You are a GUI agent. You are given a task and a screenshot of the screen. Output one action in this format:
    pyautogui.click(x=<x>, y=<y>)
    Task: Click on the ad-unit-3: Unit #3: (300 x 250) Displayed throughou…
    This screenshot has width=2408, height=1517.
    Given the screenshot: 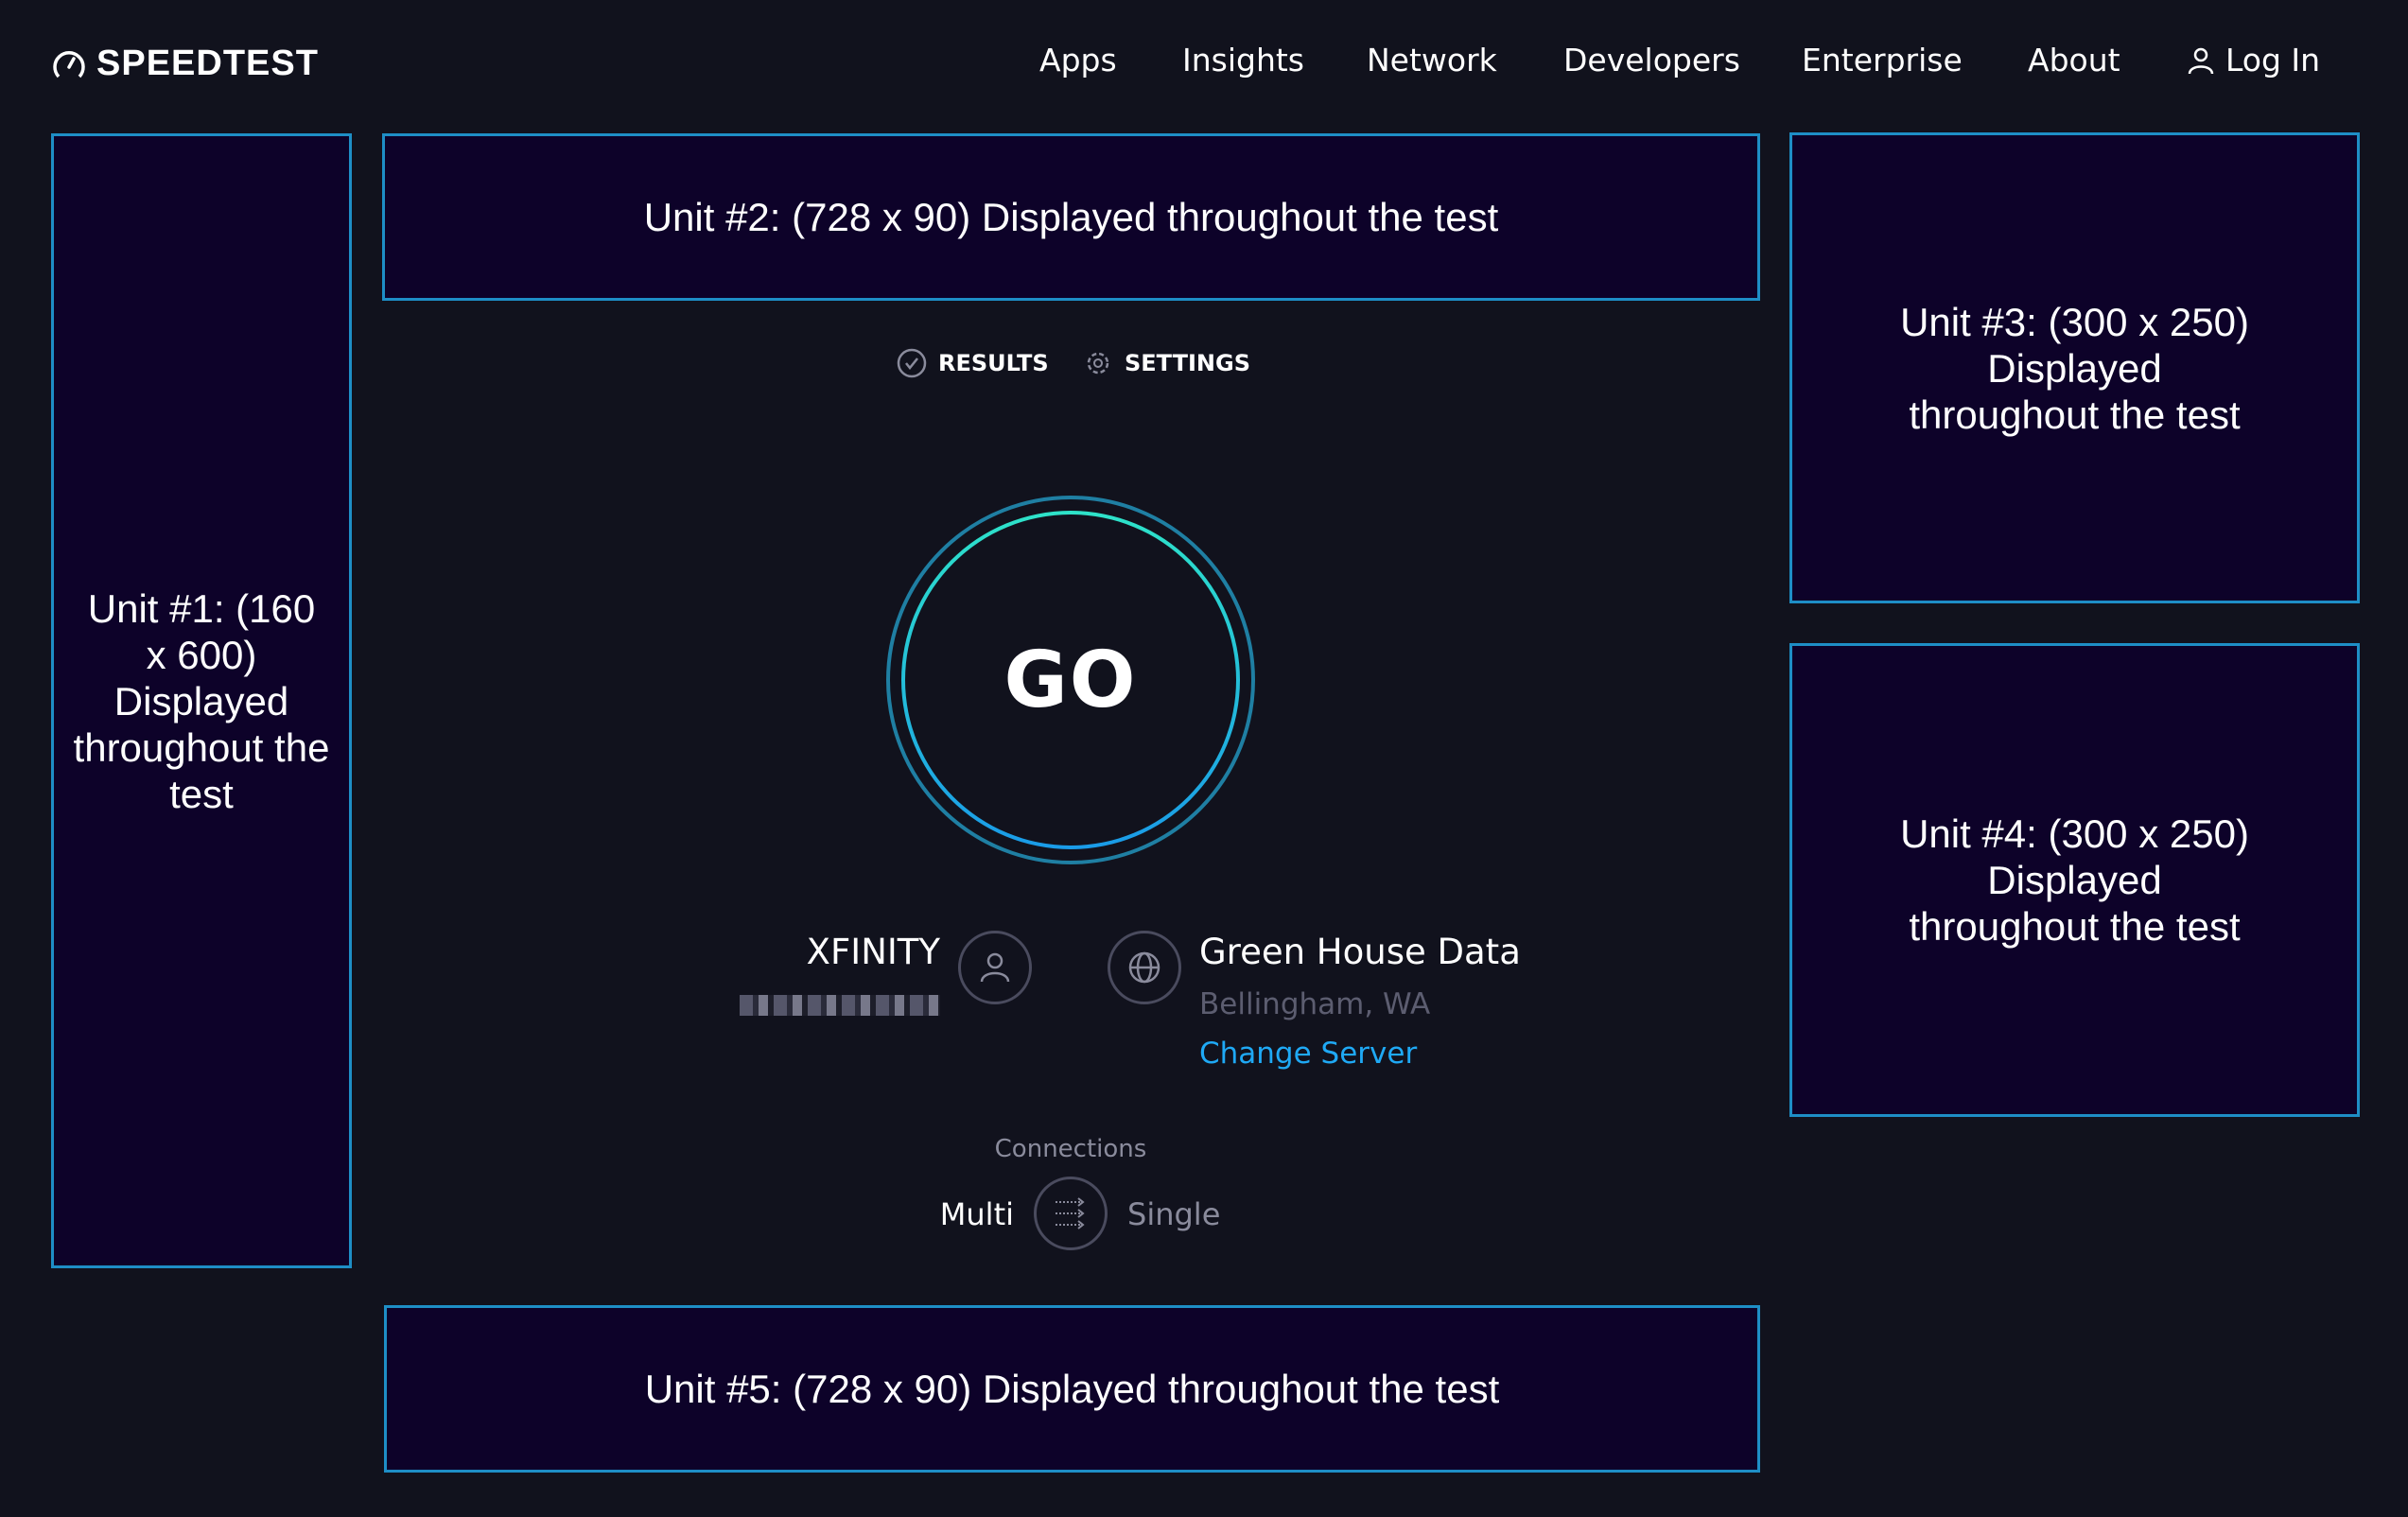 What is the action you would take?
    pyautogui.click(x=2074, y=367)
    